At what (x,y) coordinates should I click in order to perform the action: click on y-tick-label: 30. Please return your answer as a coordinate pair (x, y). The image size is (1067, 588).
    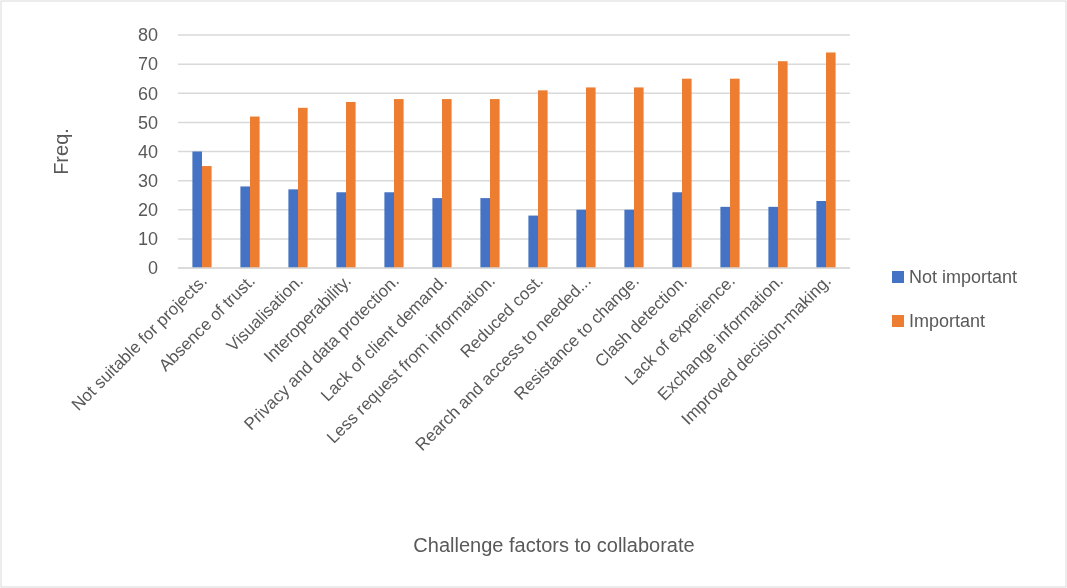
    Looking at the image, I should click on (147, 180).